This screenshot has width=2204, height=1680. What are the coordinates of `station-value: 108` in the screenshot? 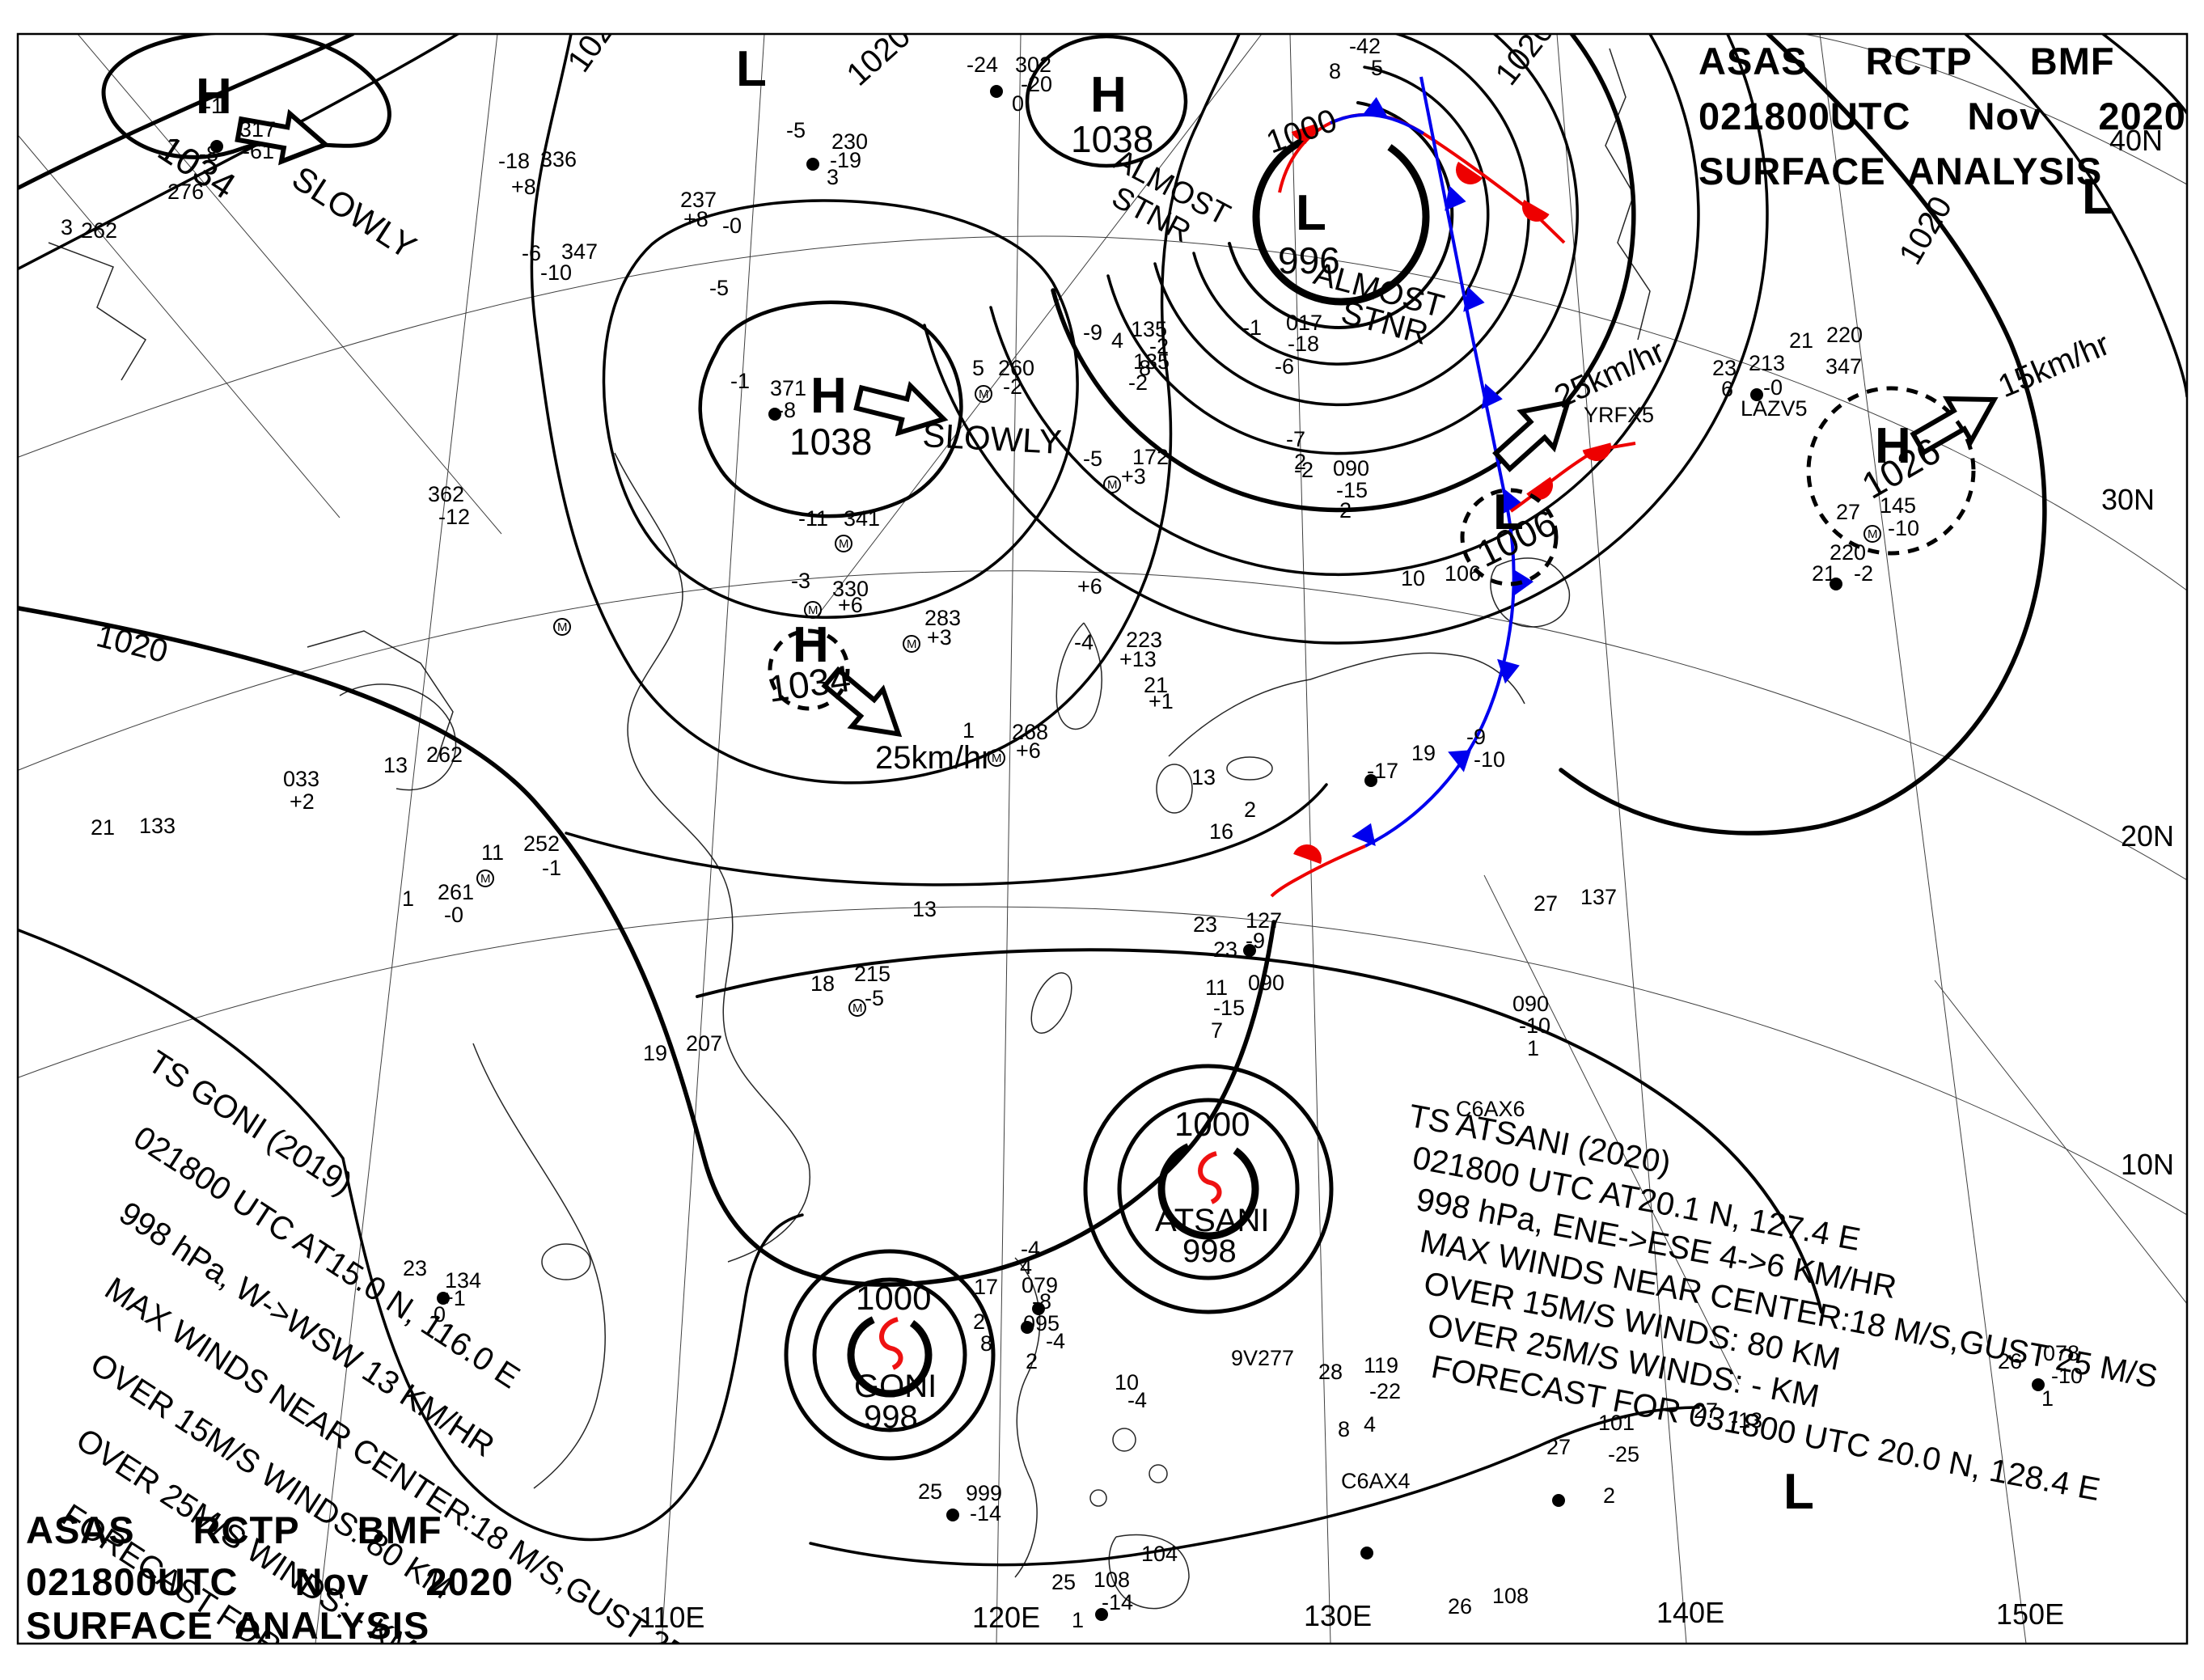 It's located at (1511, 1596).